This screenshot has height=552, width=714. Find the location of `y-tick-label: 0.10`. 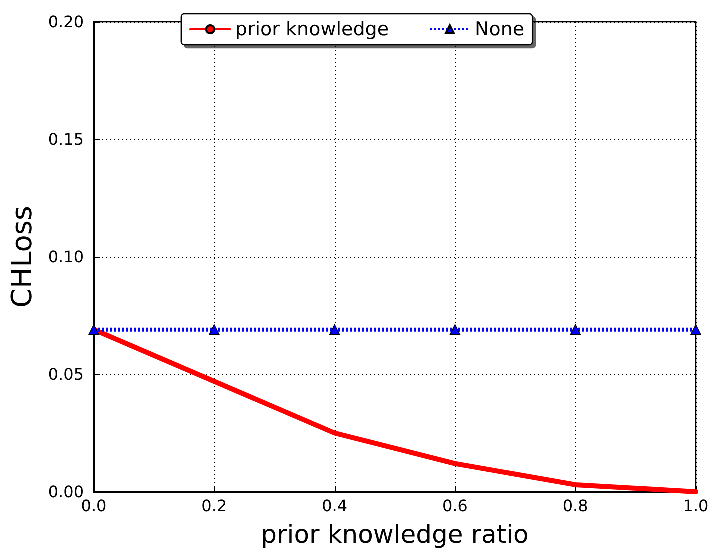

y-tick-label: 0.10 is located at coordinates (66, 257).